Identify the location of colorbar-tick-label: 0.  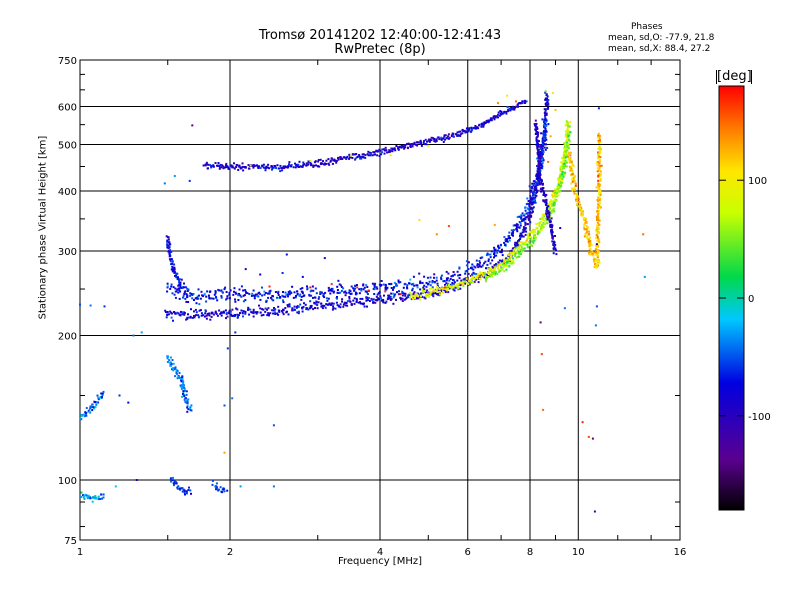
(751, 299).